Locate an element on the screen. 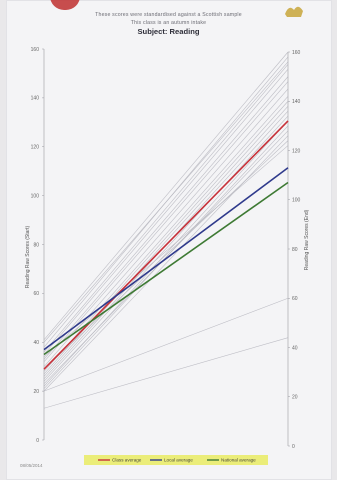 The width and height of the screenshot is (337, 480). right-tick-label: 0 is located at coordinates (293, 447).